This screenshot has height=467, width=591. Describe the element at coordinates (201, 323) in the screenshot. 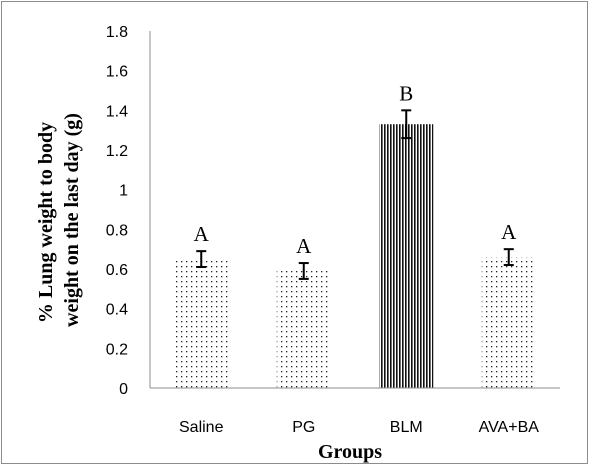

I see `bar-saline` at that location.